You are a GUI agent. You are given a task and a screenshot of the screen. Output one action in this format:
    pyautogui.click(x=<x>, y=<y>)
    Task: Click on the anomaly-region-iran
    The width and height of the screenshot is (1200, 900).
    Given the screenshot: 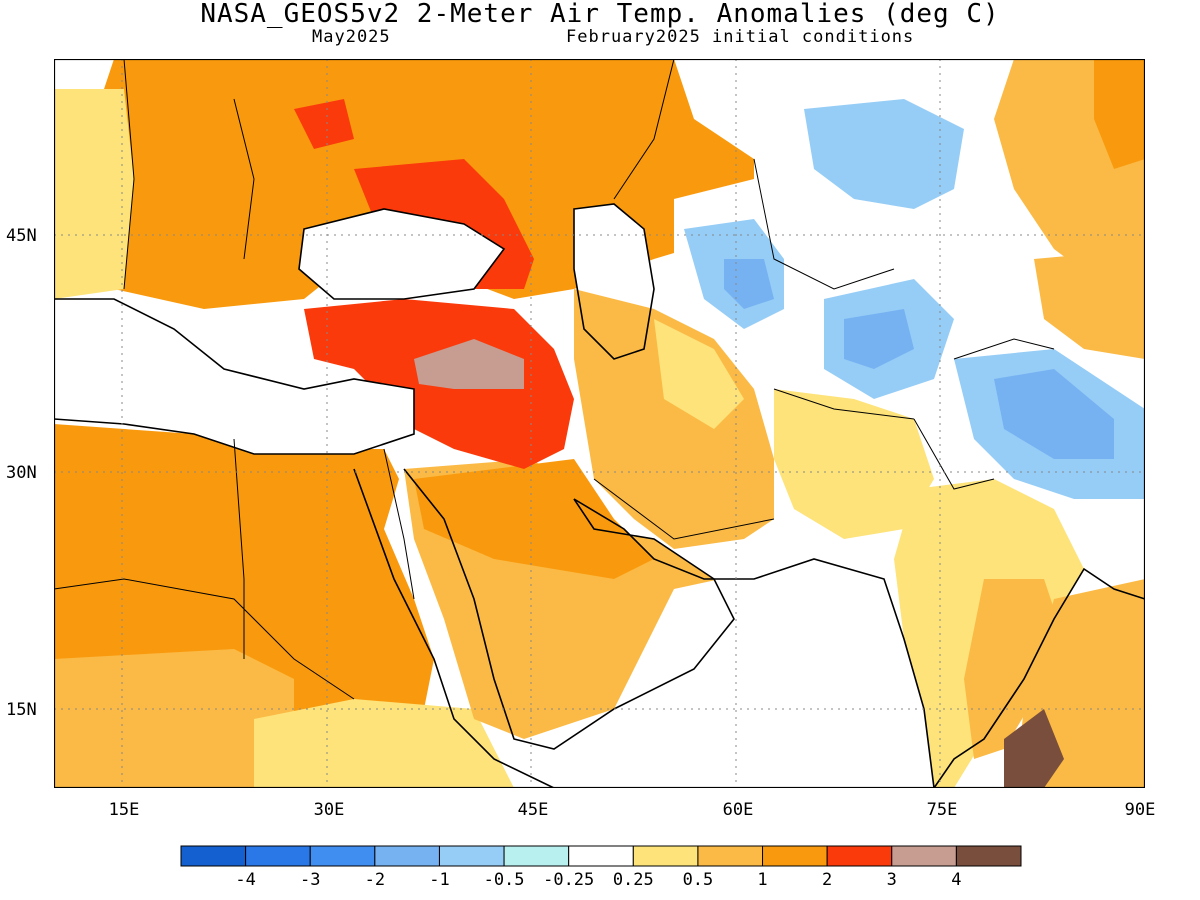 What is the action you would take?
    pyautogui.click(x=674, y=419)
    